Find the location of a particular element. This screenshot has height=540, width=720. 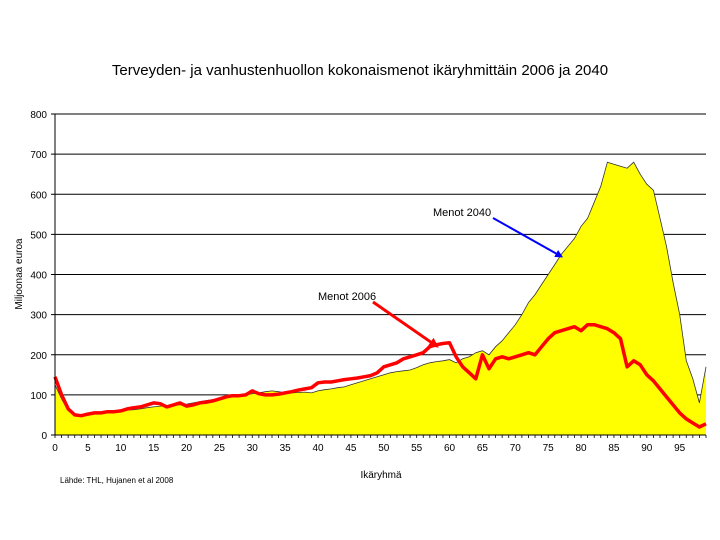

x-tick-label: 35 is located at coordinates (286, 448).